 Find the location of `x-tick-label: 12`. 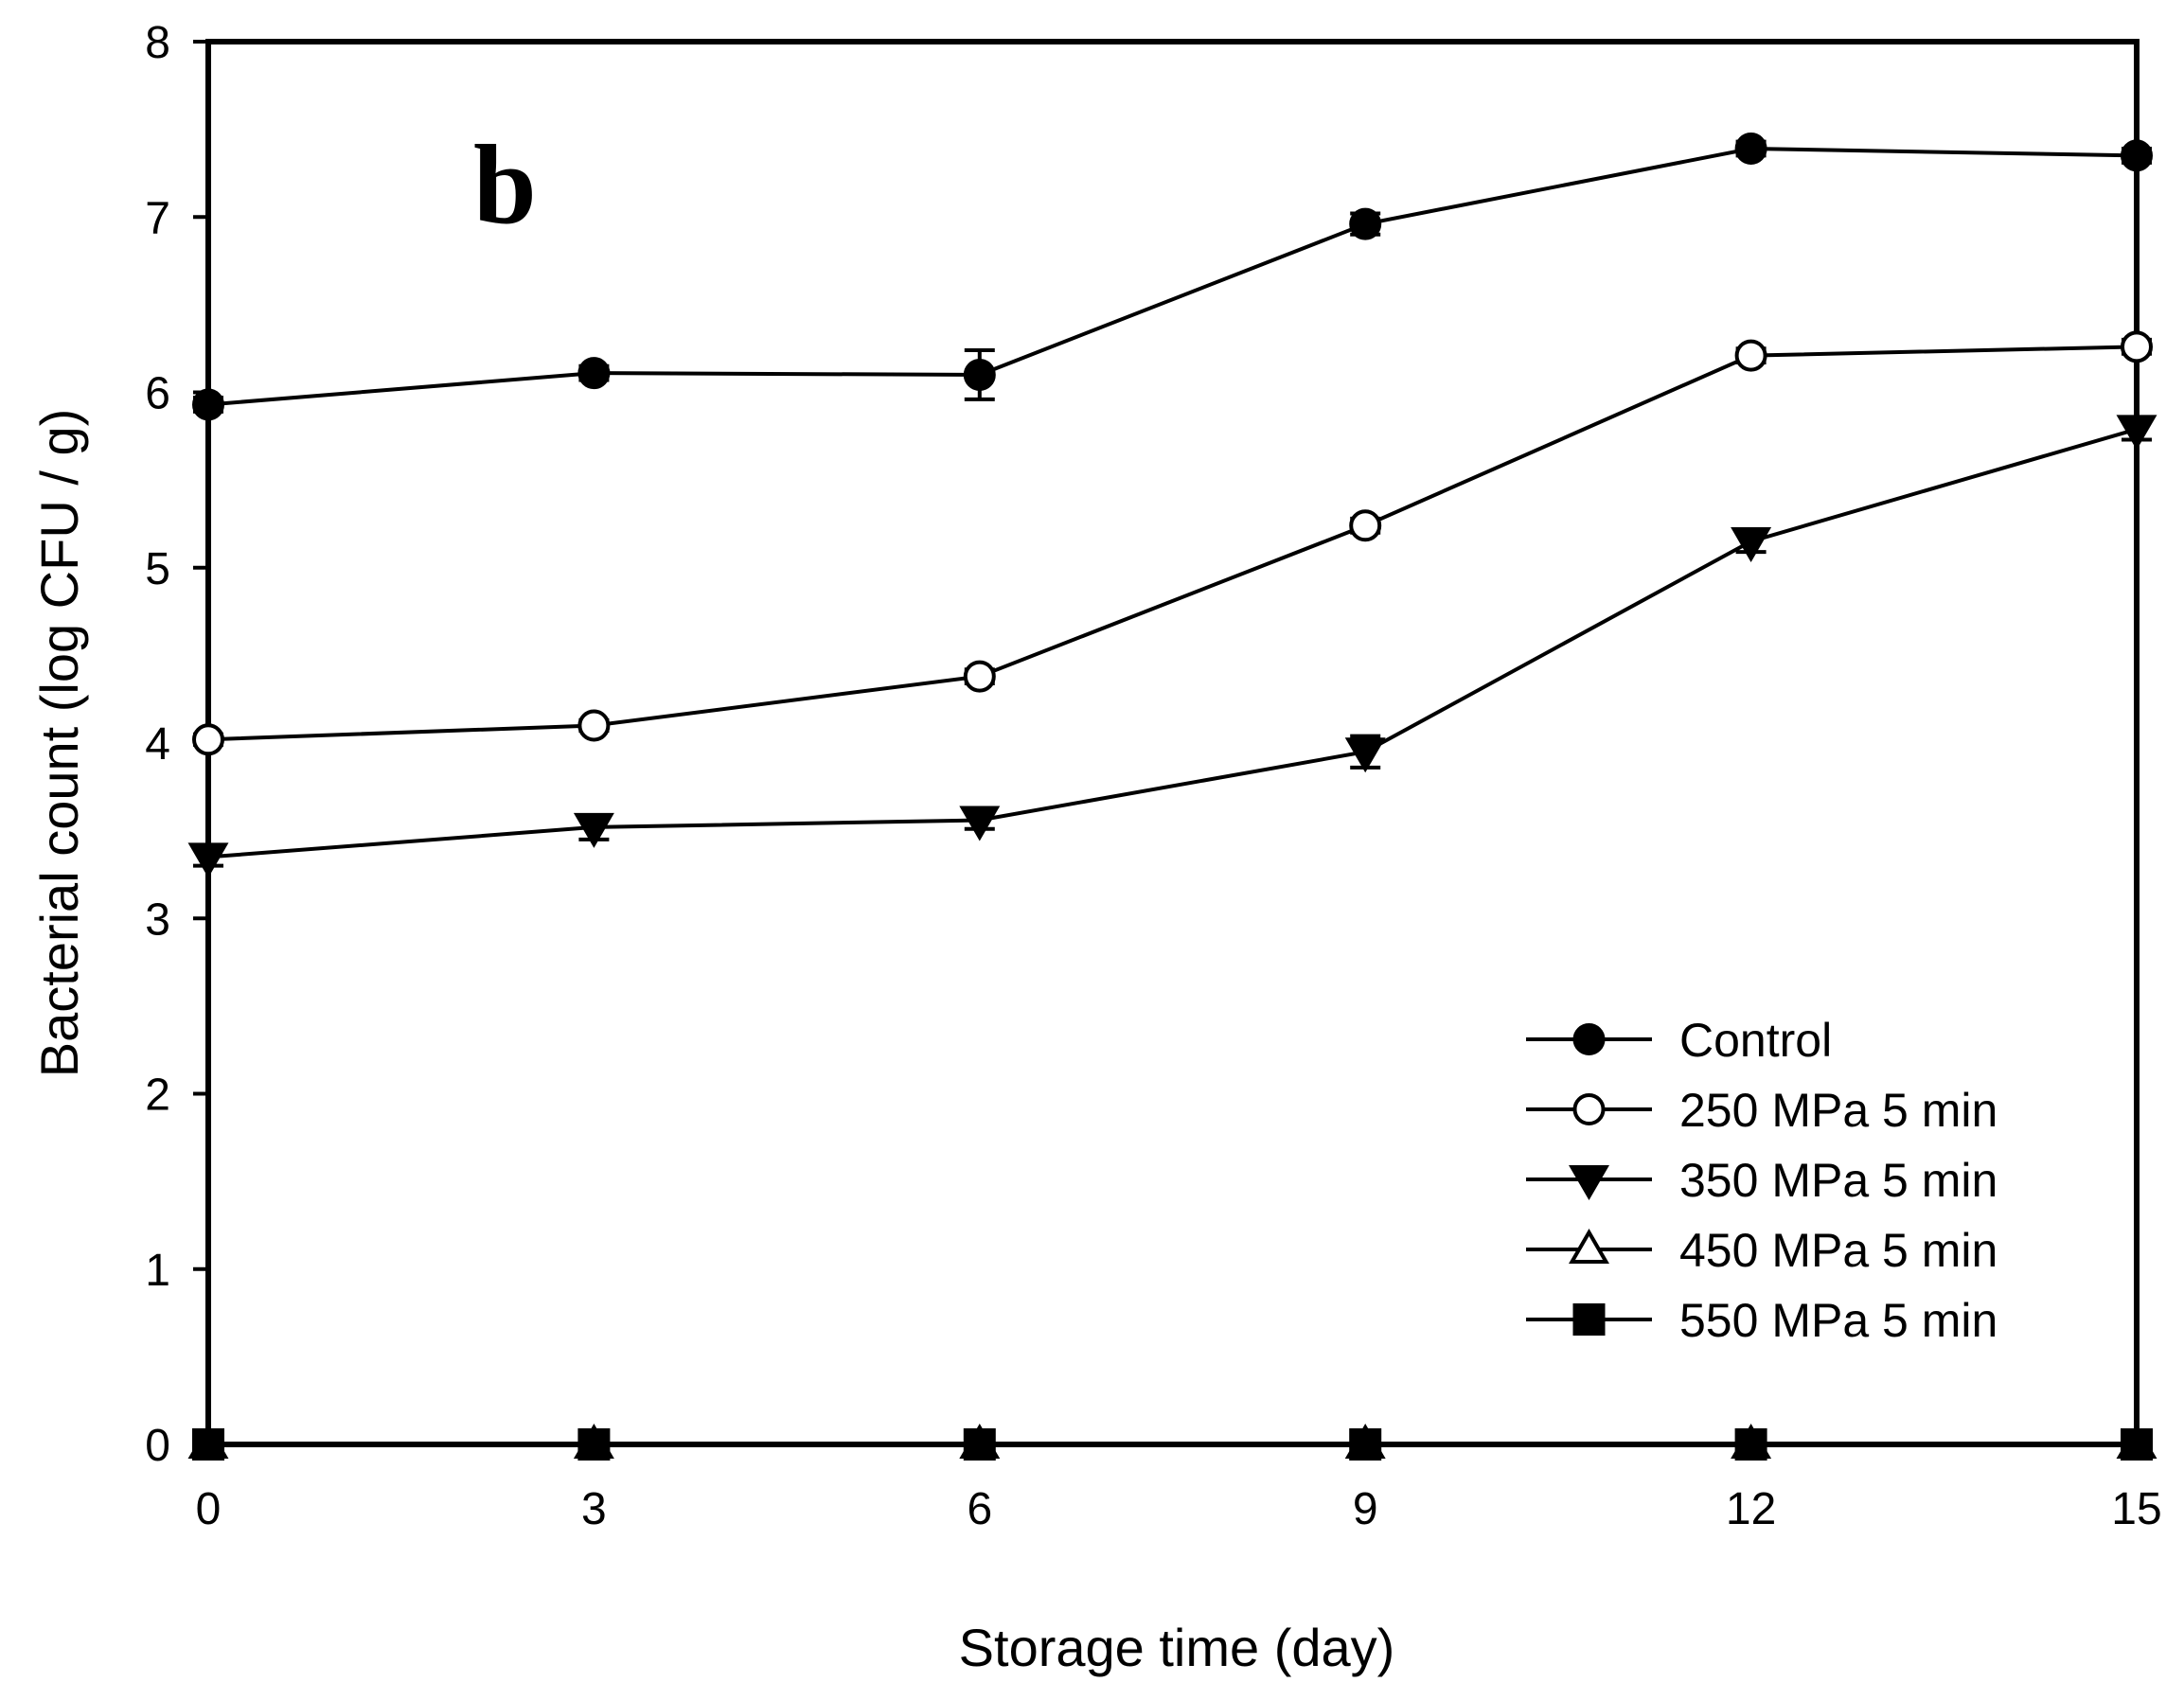

x-tick-label: 12 is located at coordinates (1751, 1509).